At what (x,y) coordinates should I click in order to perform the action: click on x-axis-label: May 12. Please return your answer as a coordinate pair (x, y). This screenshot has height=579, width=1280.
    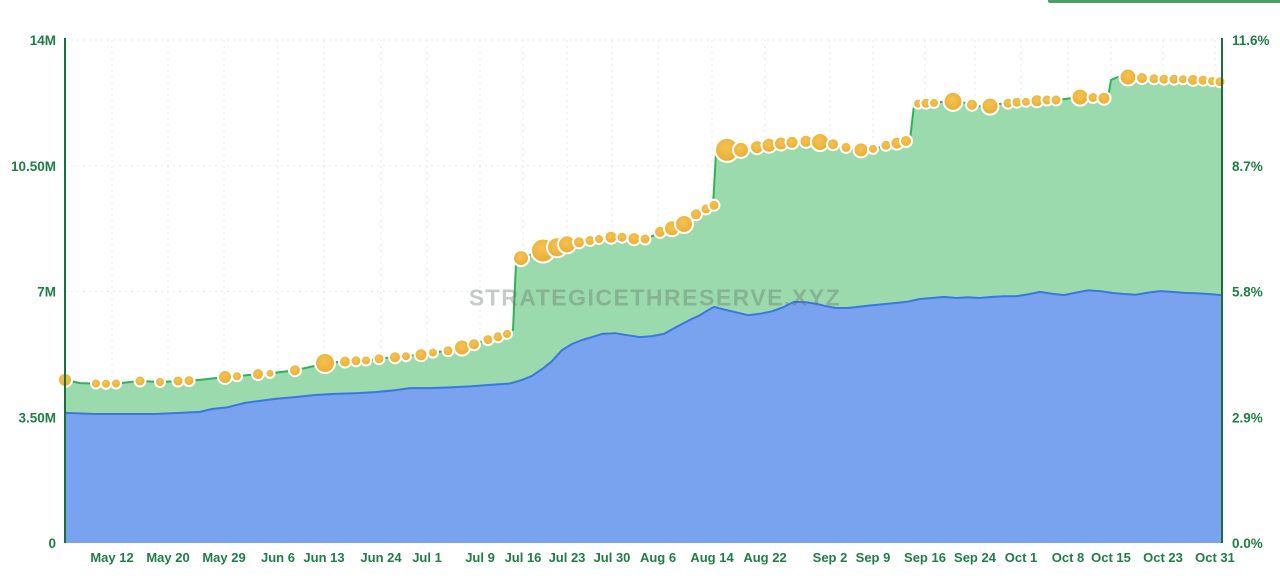
    Looking at the image, I should click on (111, 557).